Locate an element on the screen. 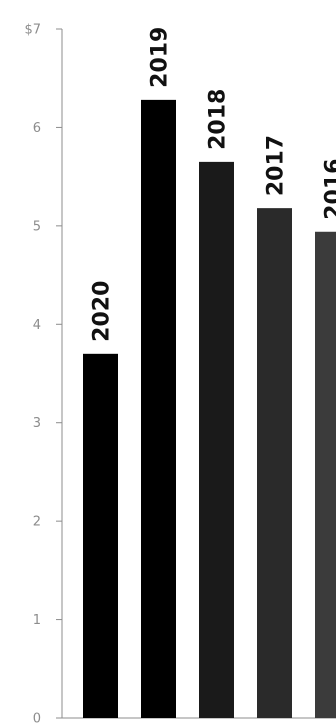  y-tick-label: 2 is located at coordinates (37, 522).